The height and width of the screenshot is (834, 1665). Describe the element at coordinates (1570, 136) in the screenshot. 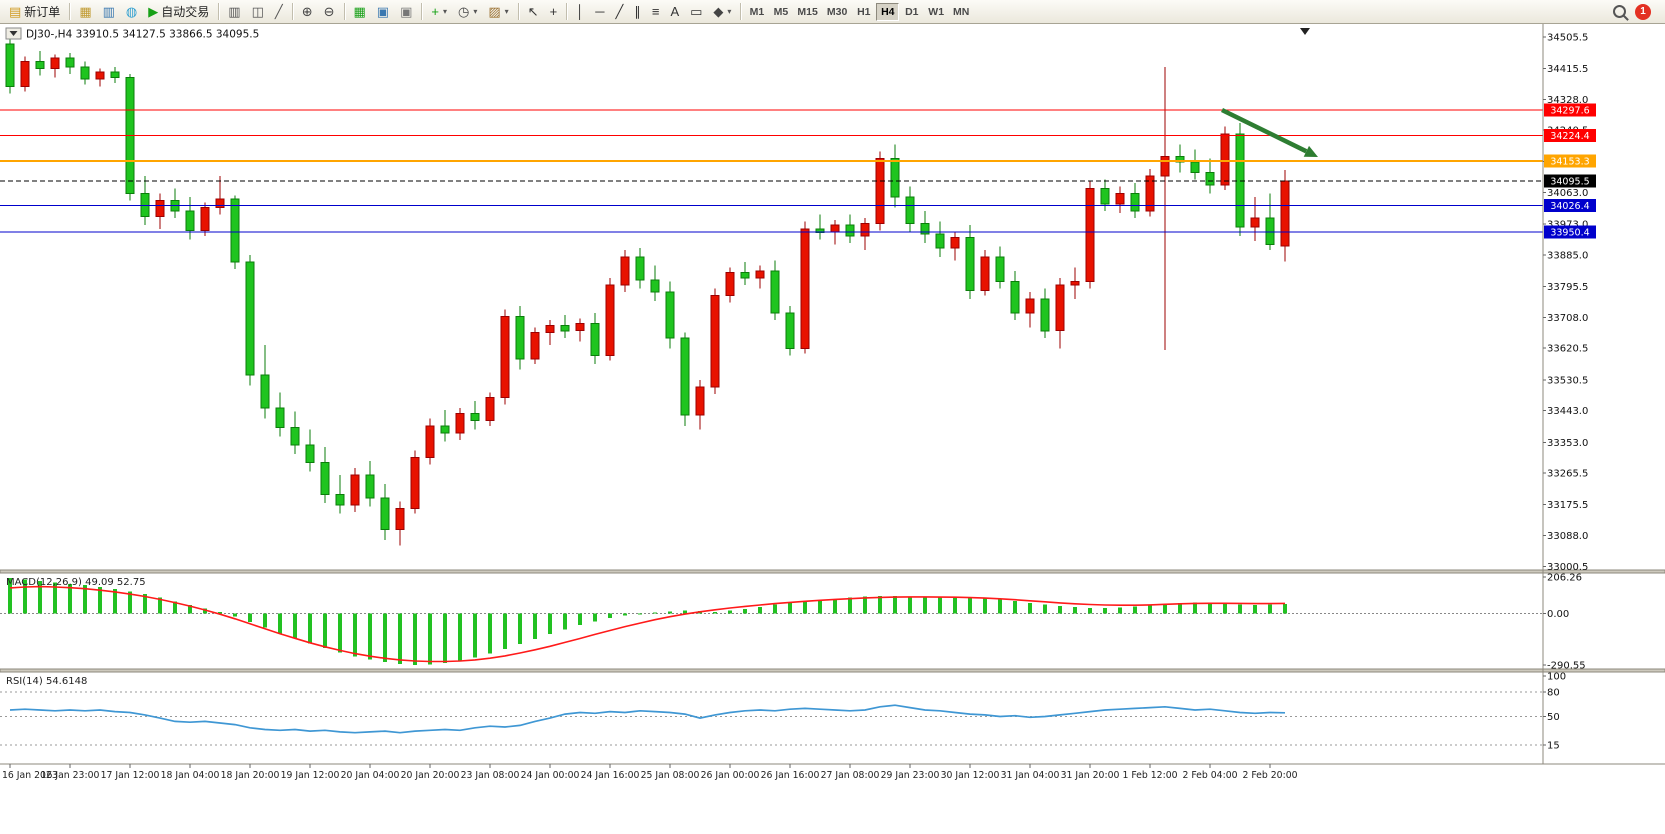

I see `resistance-line-lower-price-badge` at that location.